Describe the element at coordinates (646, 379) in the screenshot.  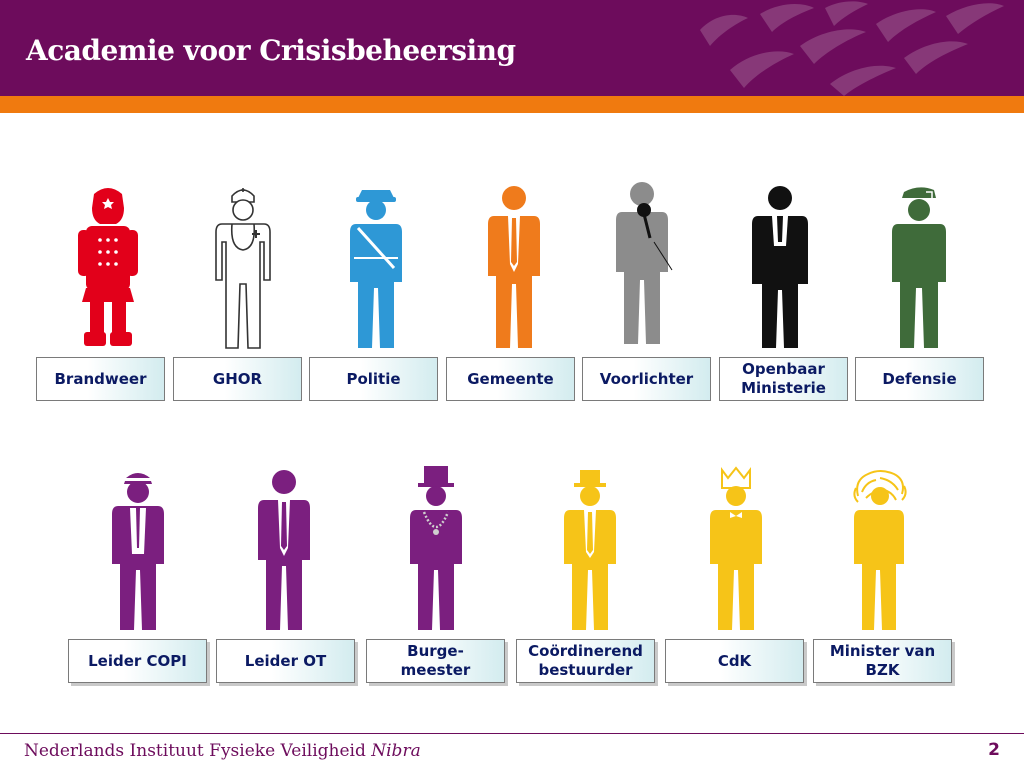
I see `label-voorlichter: Voorlichter` at that location.